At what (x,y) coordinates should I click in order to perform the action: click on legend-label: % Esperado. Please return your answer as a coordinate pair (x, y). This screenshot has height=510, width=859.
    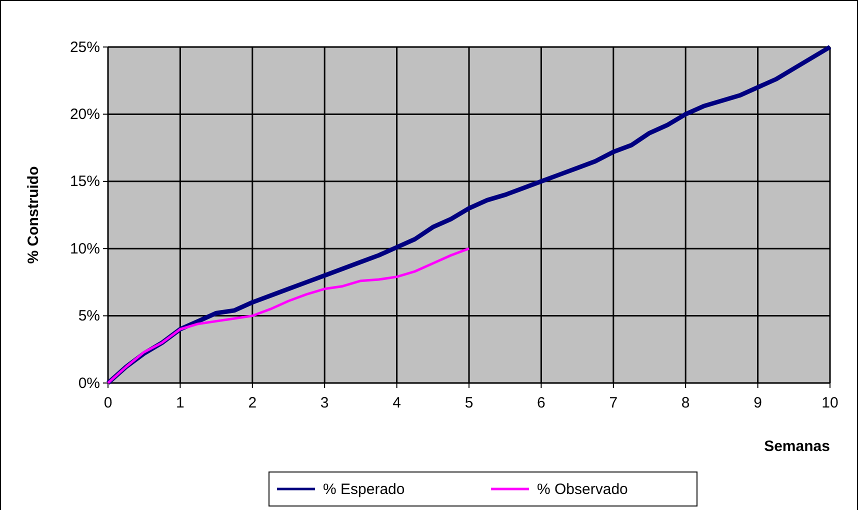
    Looking at the image, I should click on (364, 489).